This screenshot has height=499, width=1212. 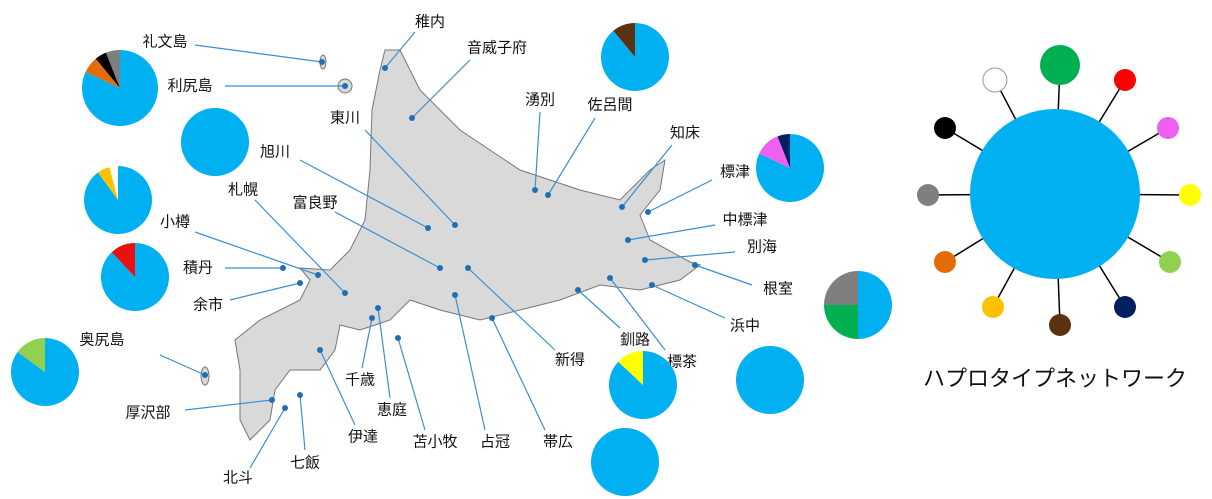 I want to click on site-label: 伊達, so click(x=363, y=437).